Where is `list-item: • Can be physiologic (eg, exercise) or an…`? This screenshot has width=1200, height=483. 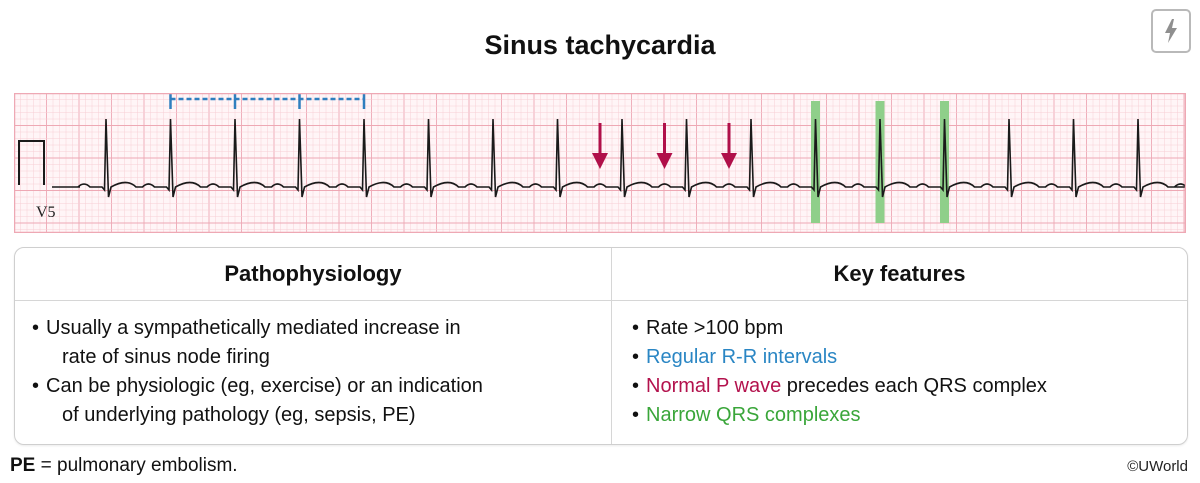
list-item: • Can be physiologic (eg, exercise) or an… is located at coordinates (313, 401).